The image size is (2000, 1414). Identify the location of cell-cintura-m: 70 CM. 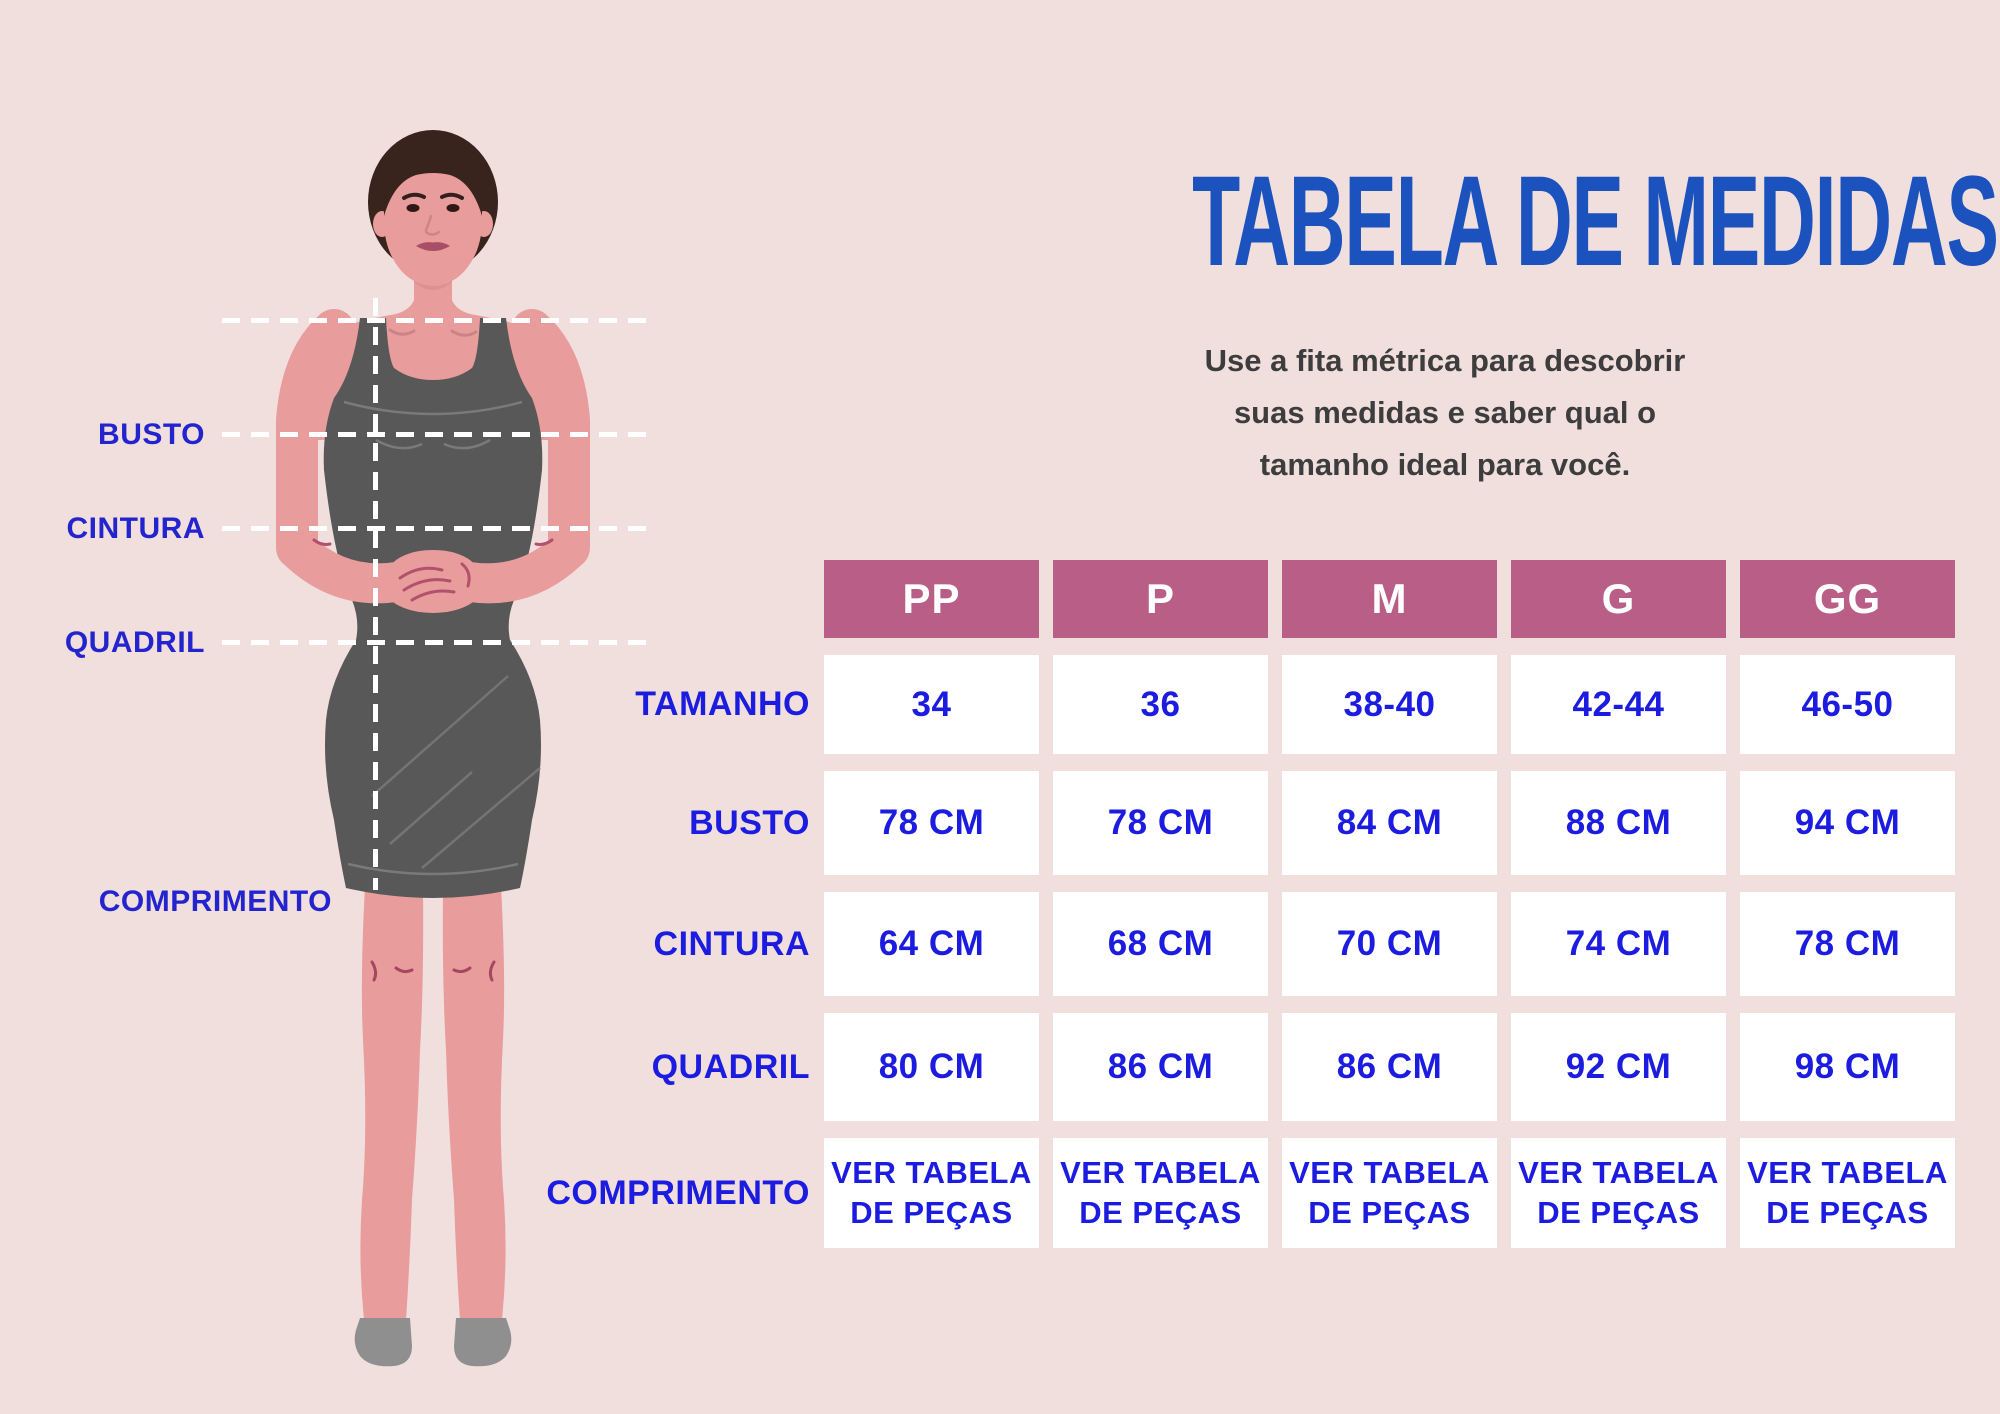
(1389, 944).